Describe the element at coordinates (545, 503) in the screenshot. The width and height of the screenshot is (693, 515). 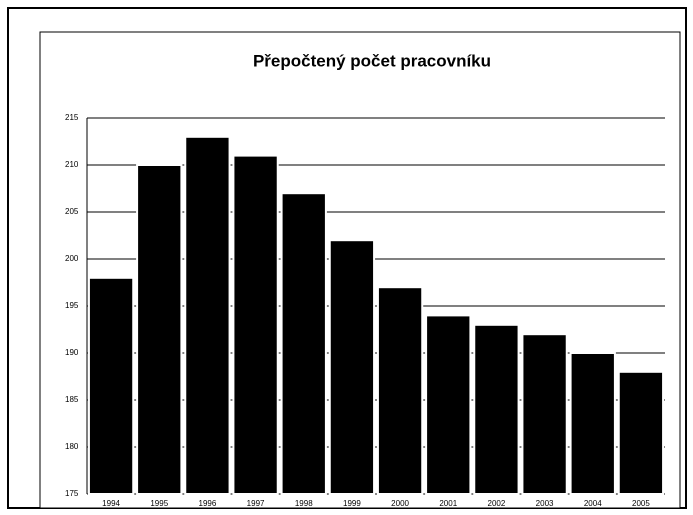
I see `x-tick-label: 2003` at that location.